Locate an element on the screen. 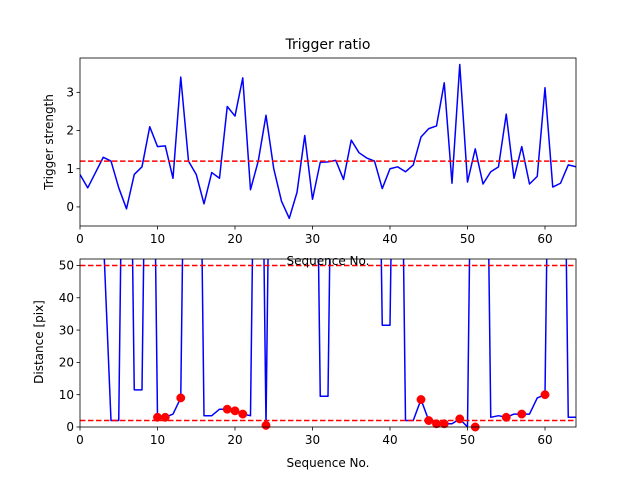 This screenshot has height=480, width=640. bottom-xtick-label: 0 is located at coordinates (80, 440).